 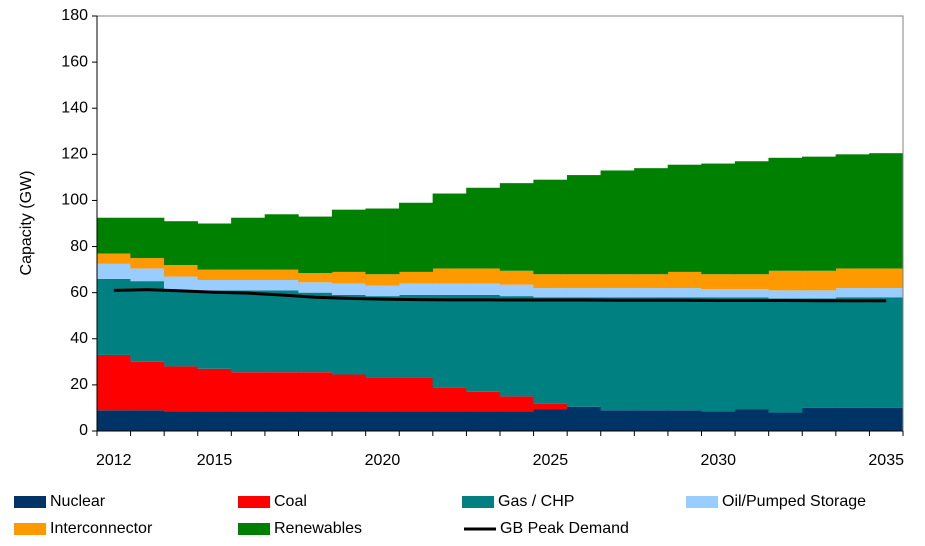 I want to click on y-tick-label: 80, so click(x=79, y=246).